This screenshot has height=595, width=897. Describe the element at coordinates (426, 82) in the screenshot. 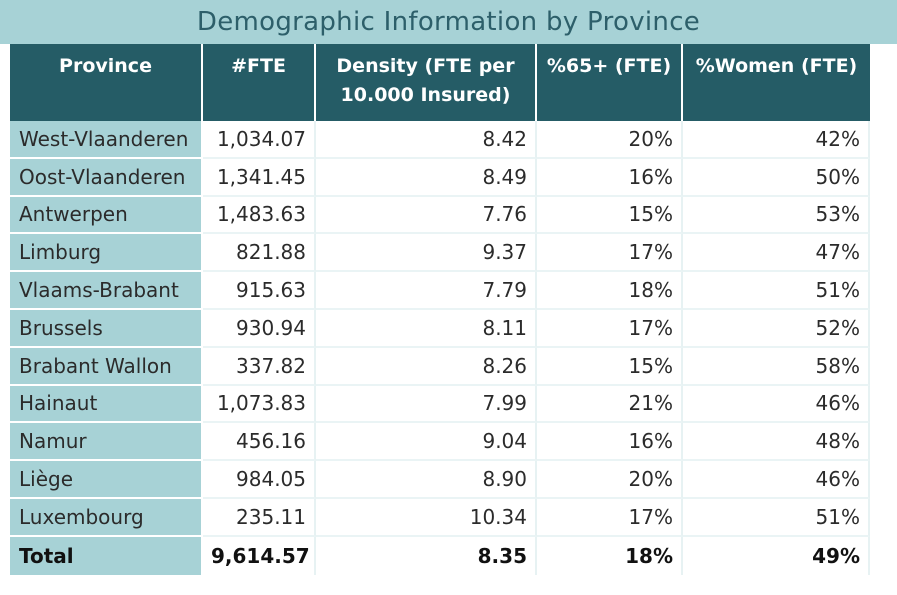

I see `column-header-density: Density (FTE per 10.000 Insured)` at that location.